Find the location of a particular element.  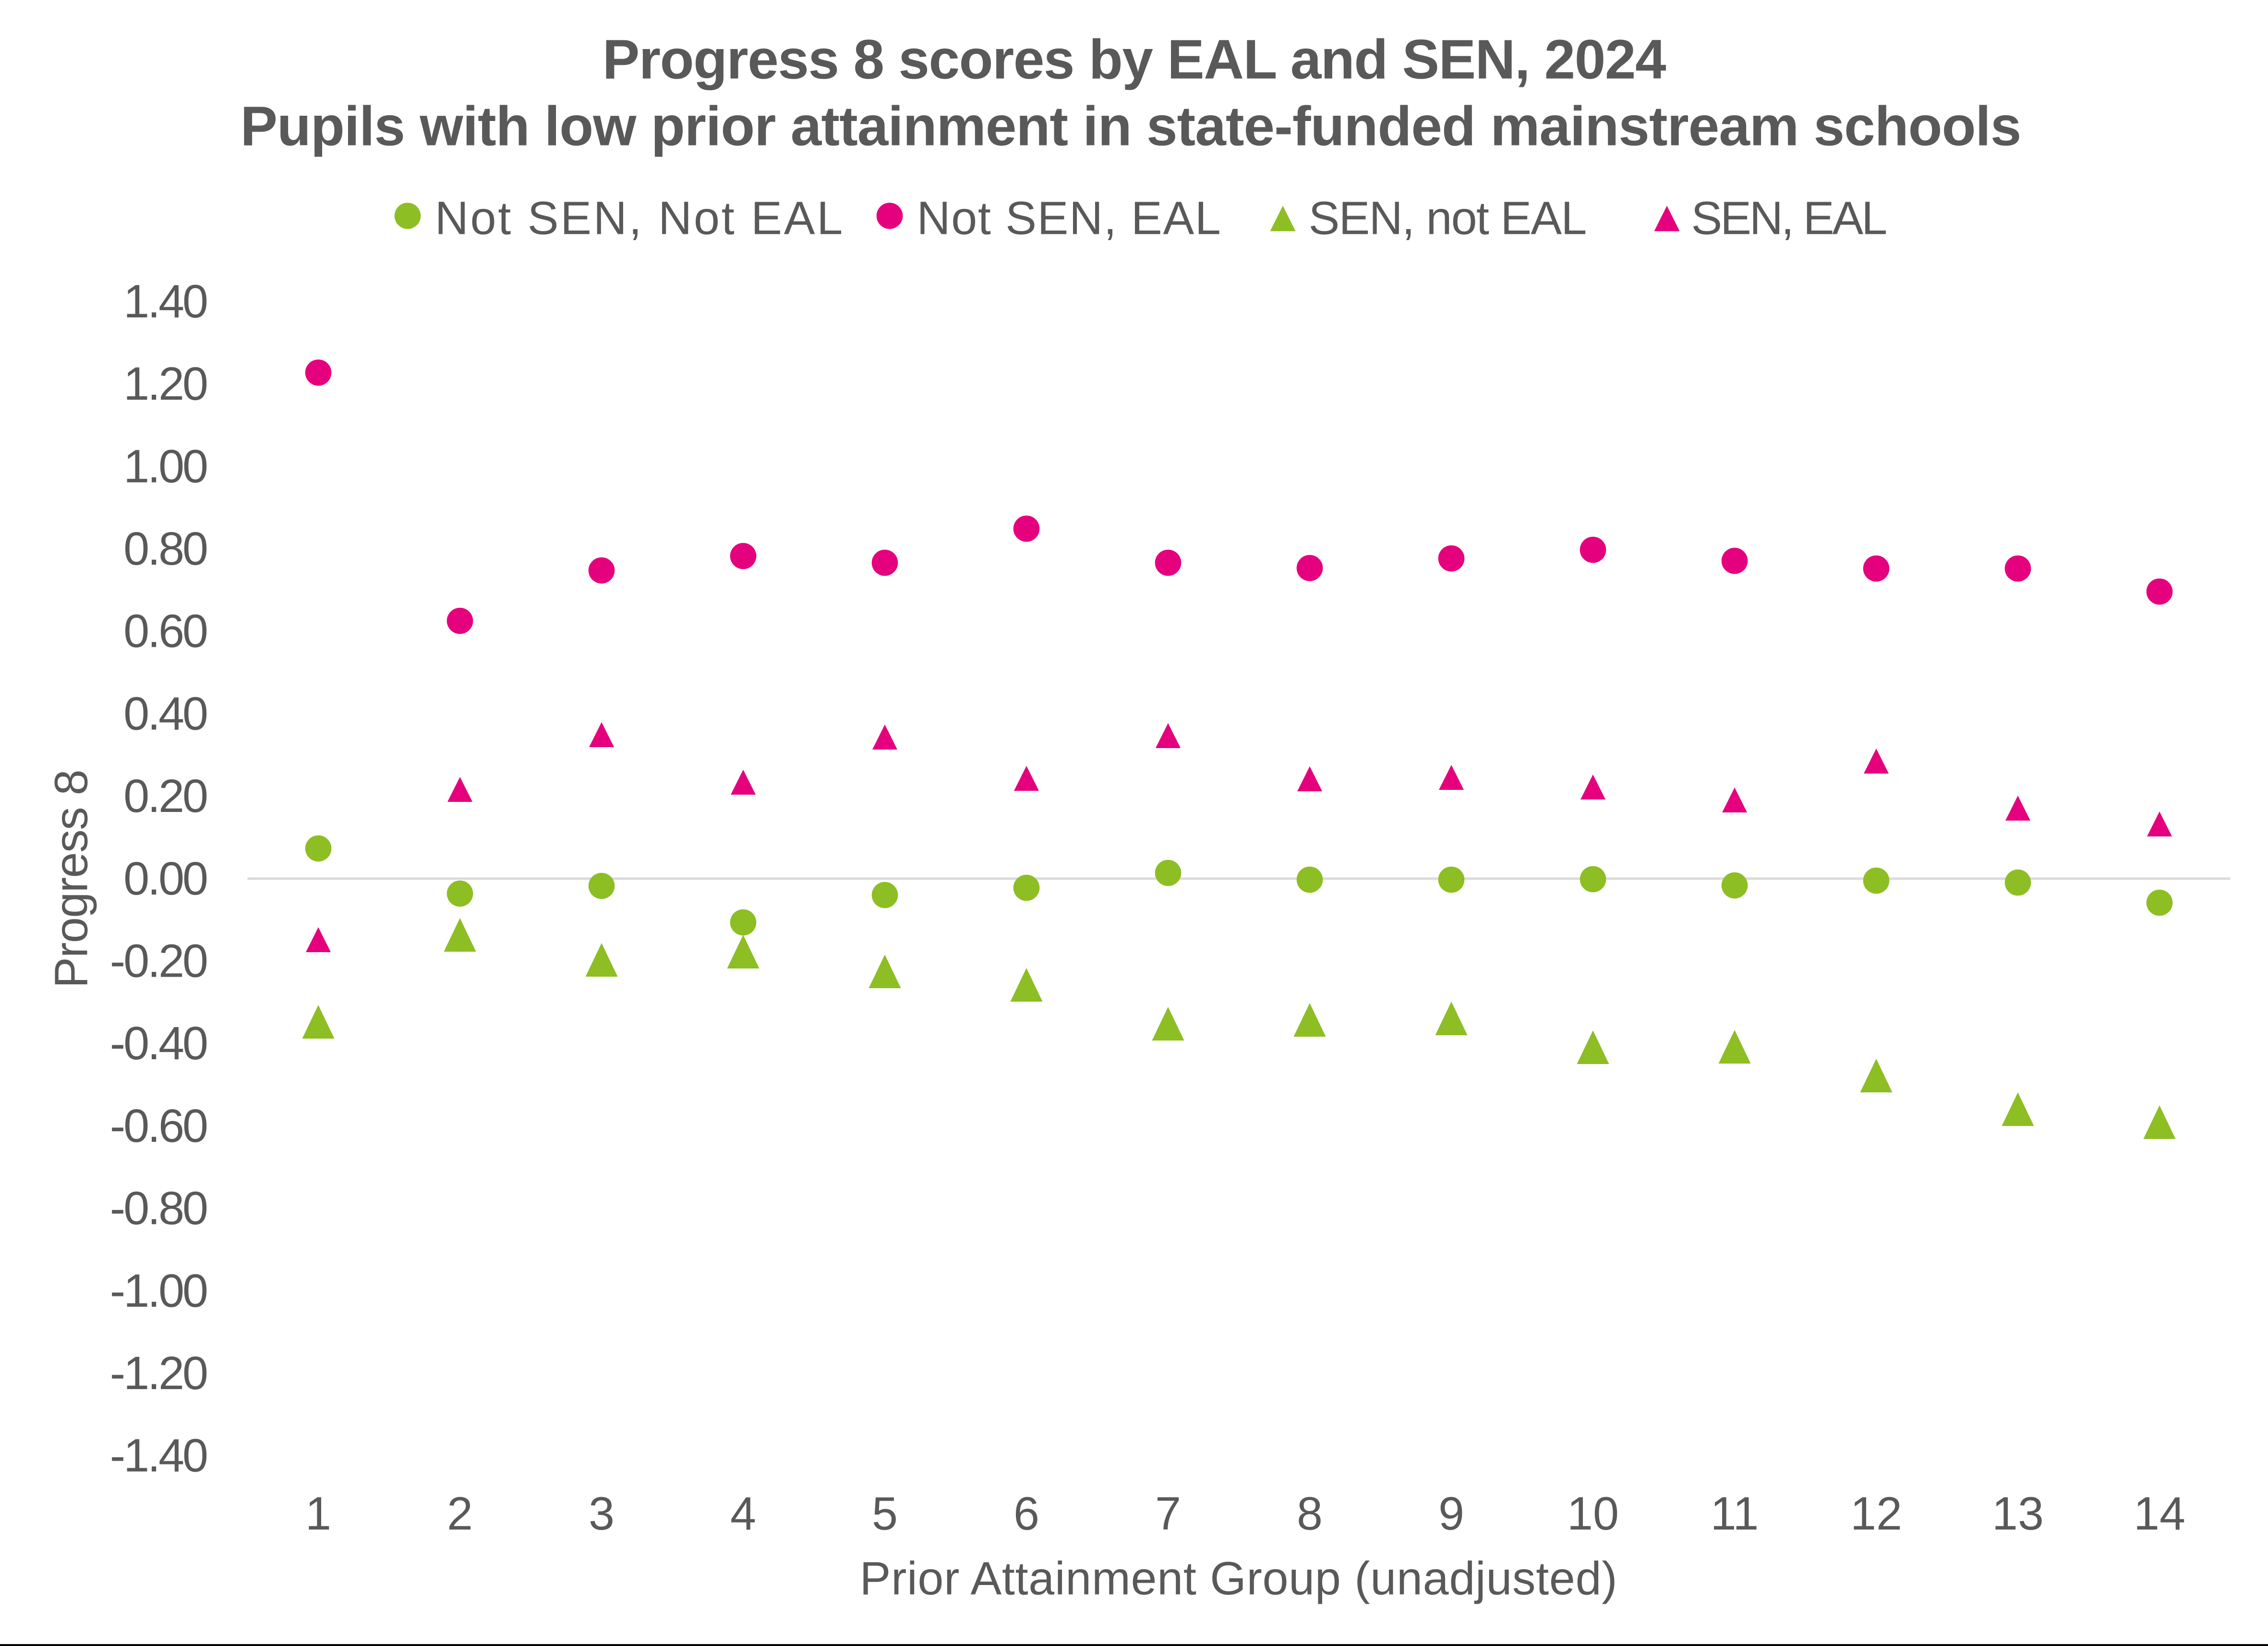

svg-text: 5 is located at coordinates (885, 1513).